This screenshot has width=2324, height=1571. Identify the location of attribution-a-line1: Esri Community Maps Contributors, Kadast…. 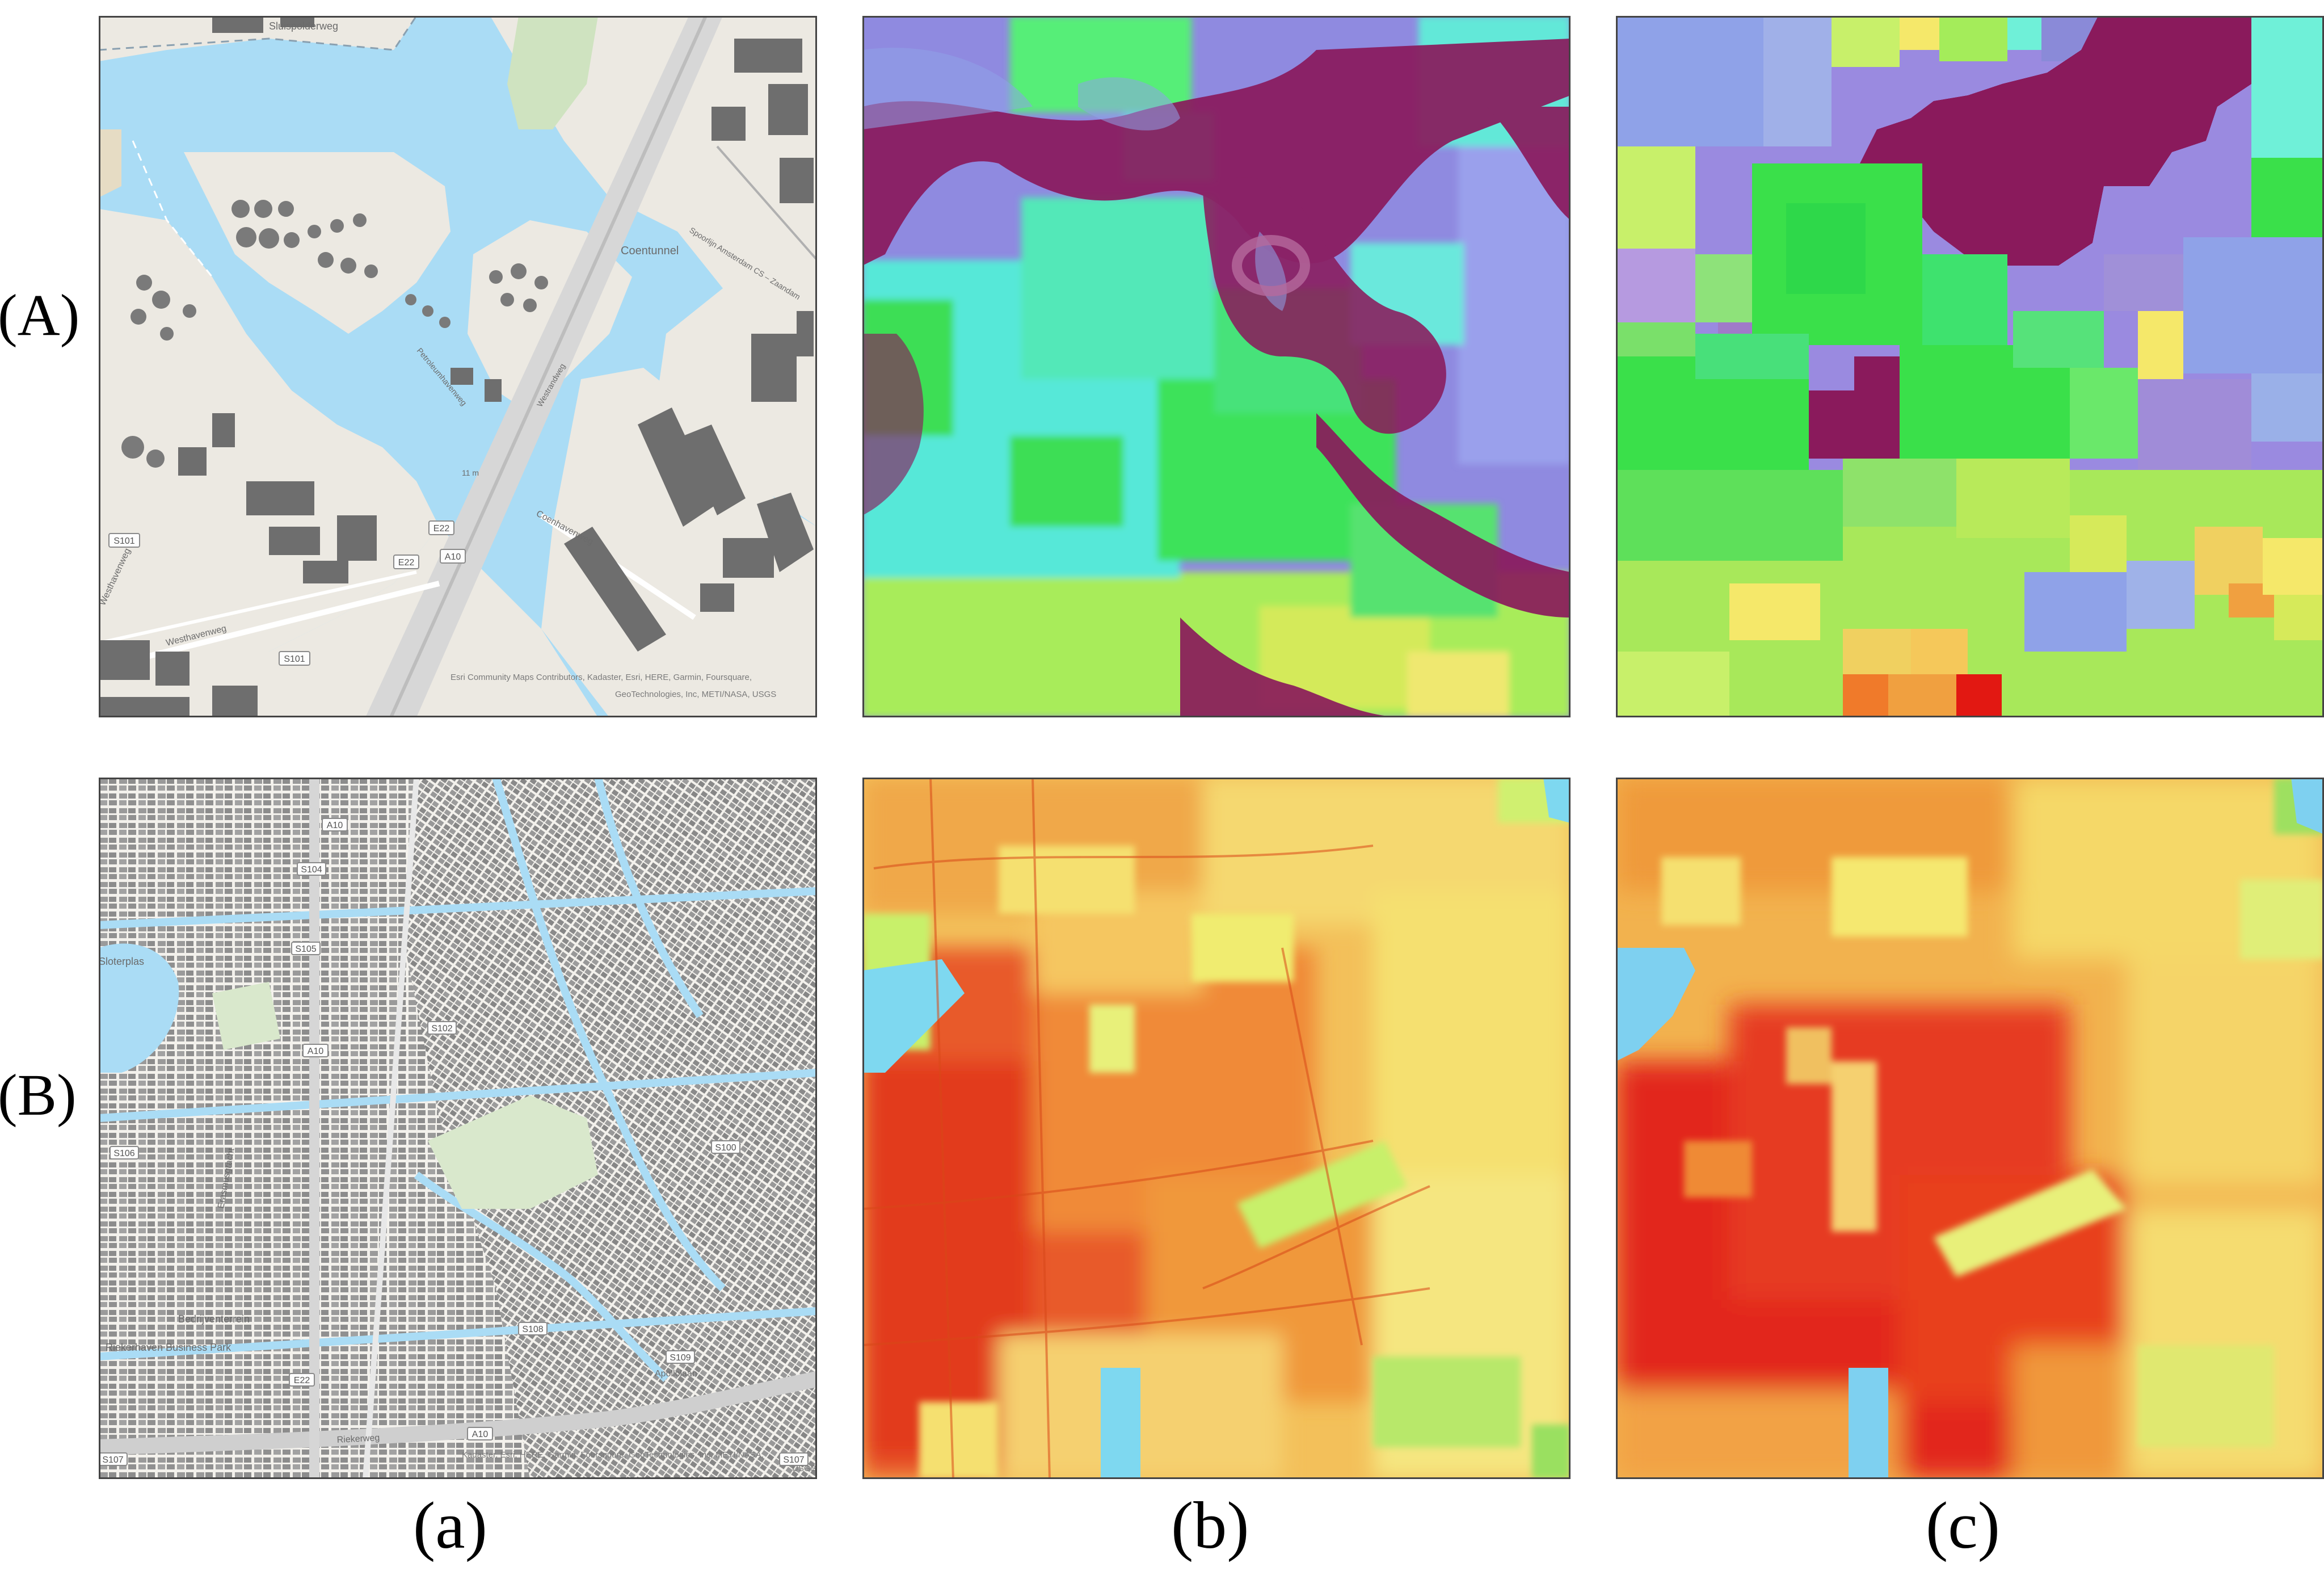
(601, 677).